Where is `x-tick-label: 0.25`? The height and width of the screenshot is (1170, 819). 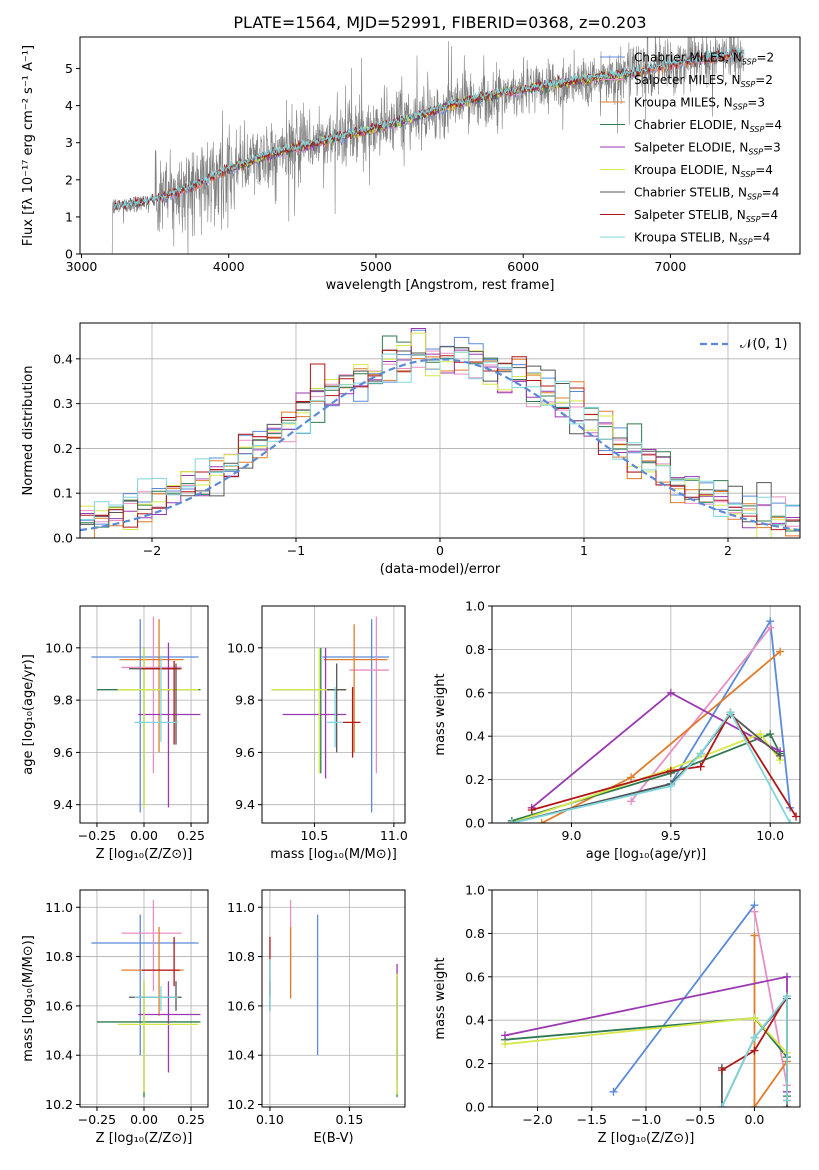 x-tick-label: 0.25 is located at coordinates (191, 835).